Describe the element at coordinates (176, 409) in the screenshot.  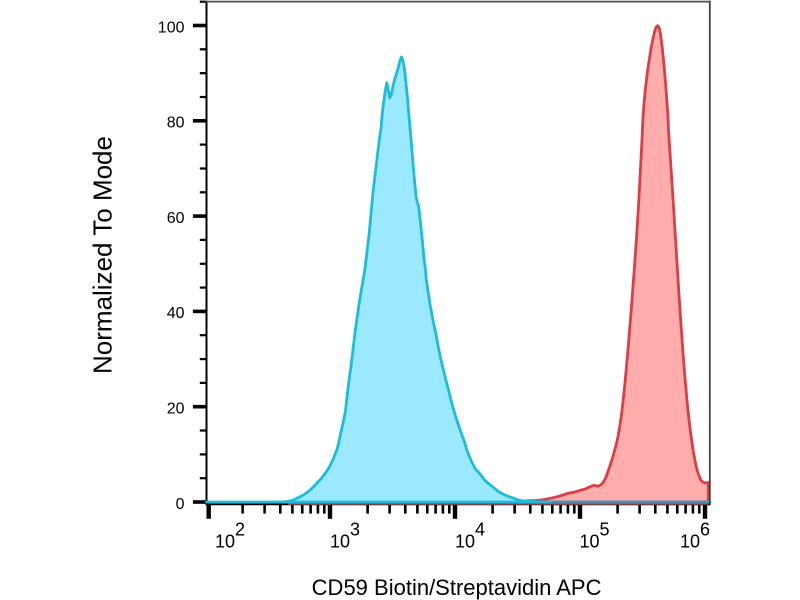
I see `svg-text: 20` at that location.